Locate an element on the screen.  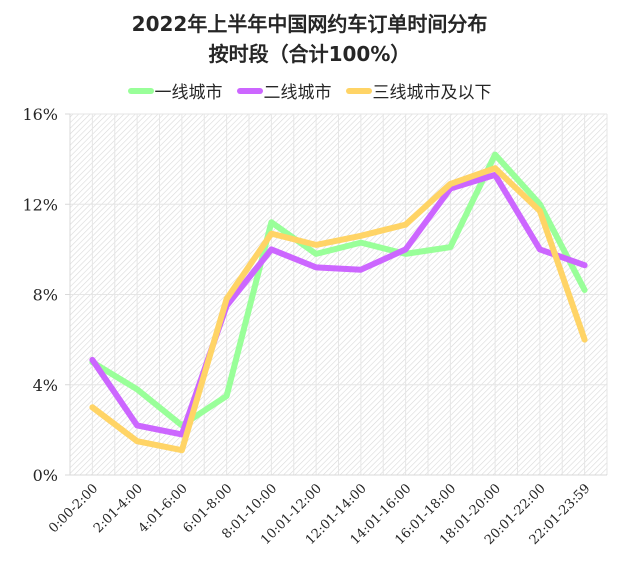
y-axis: 0% 4% 8% 12% 16% is located at coordinates (46, 295).